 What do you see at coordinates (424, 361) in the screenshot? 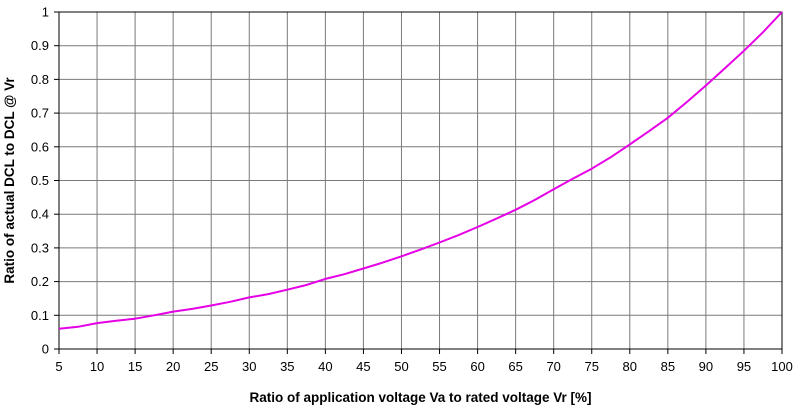
I see `x-axis-ticks: 5 10 15 20 25 30 35 40 45 50 55 60 65 70 75 80 85 90 95 100` at bounding box center [424, 361].